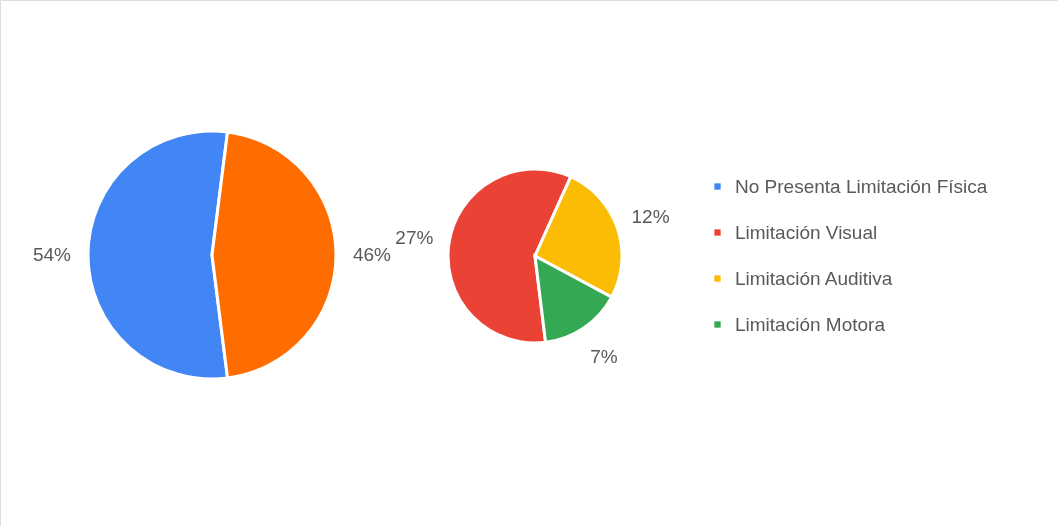  What do you see at coordinates (806, 232) in the screenshot?
I see `legend-label: Limitación Visual` at bounding box center [806, 232].